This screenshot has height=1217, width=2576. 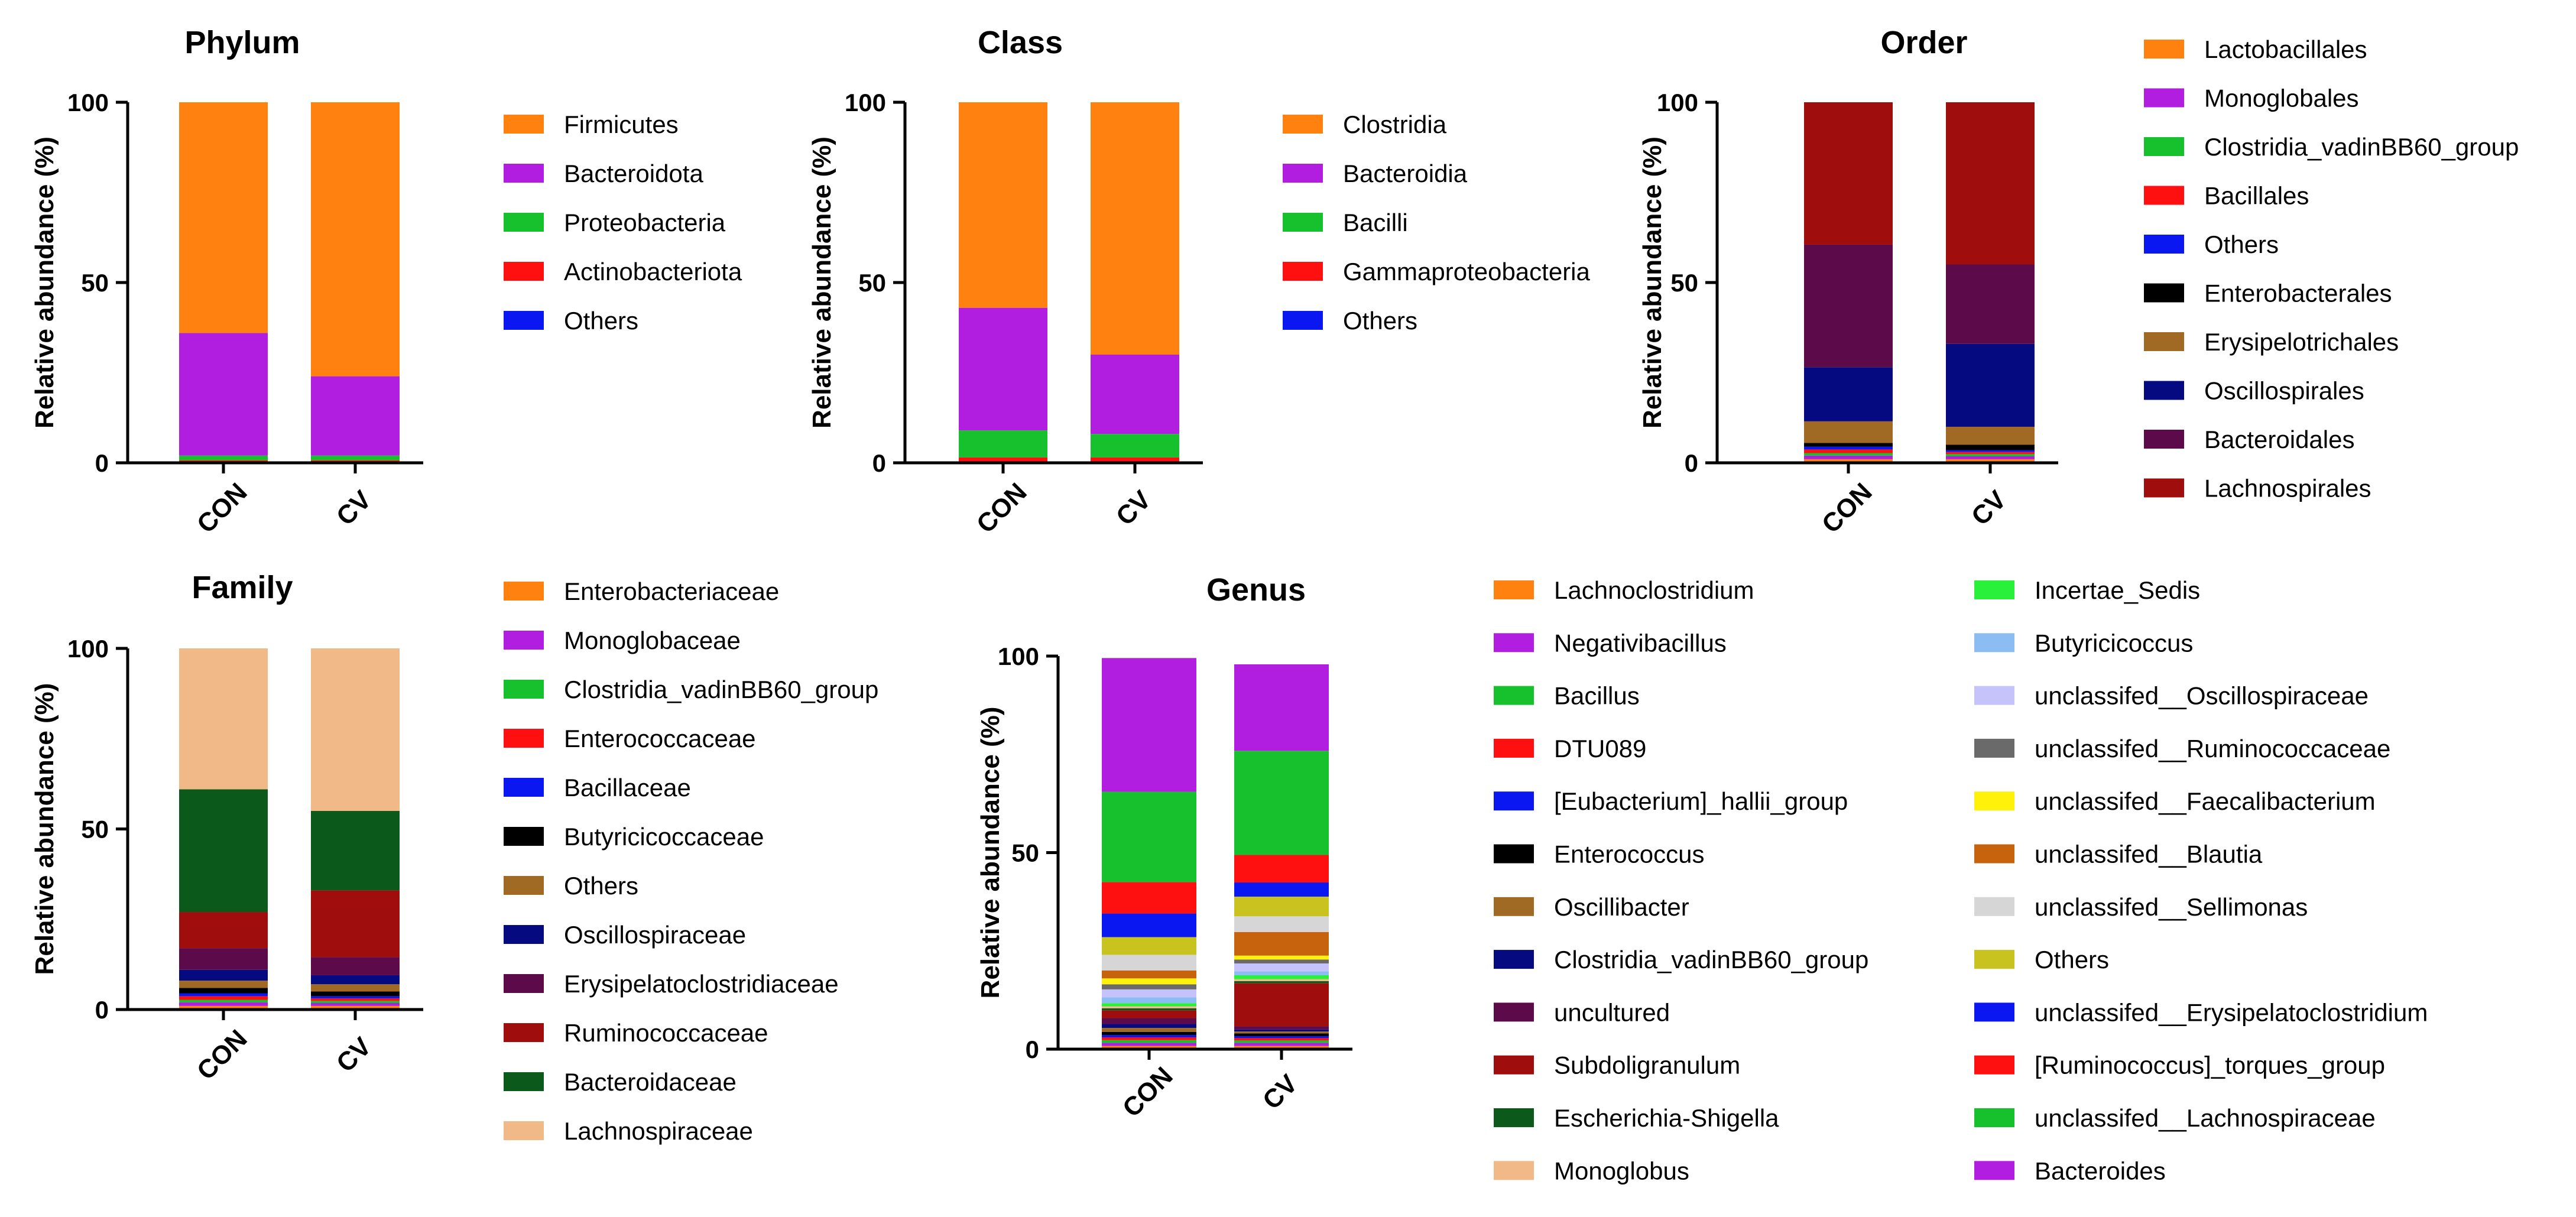 I want to click on legend-label: Bacillus, so click(x=1597, y=696).